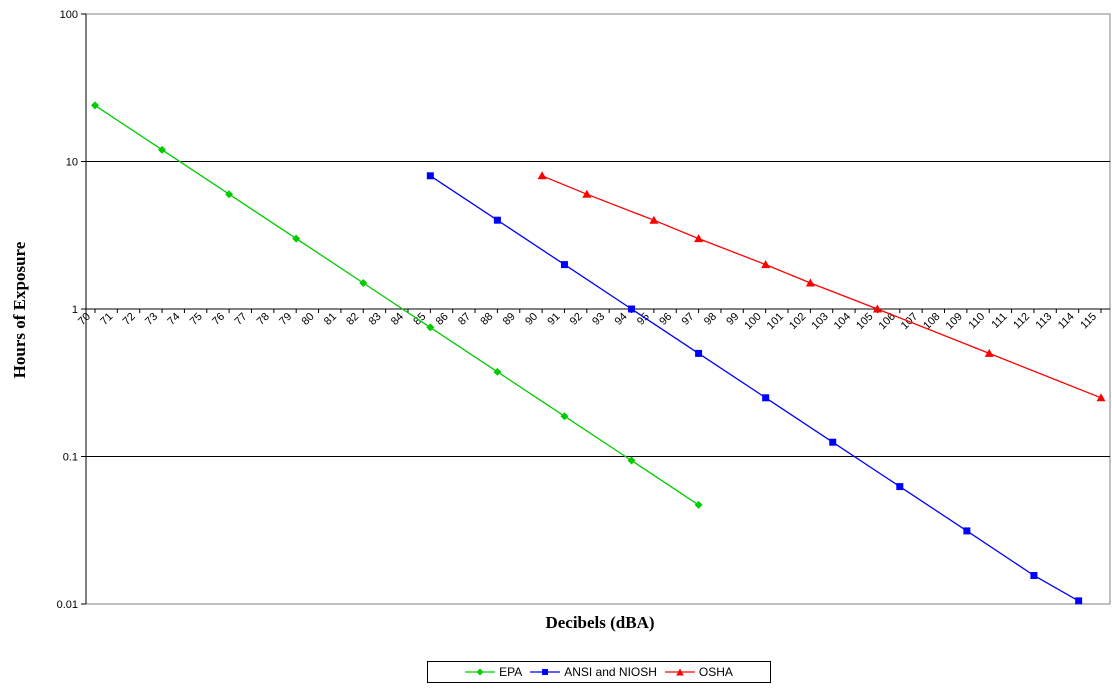  What do you see at coordinates (715, 672) in the screenshot?
I see `legend-label-osha: OSHA` at bounding box center [715, 672].